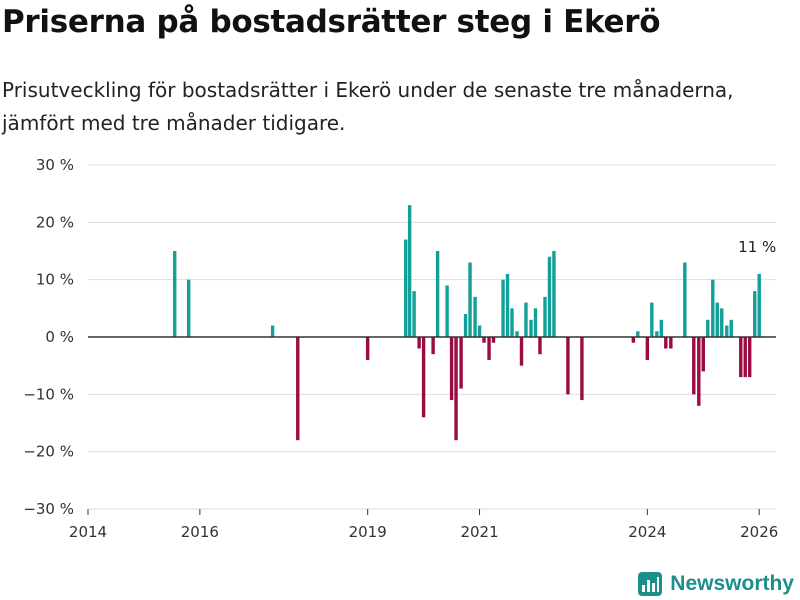 This screenshot has height=600, width=800. What do you see at coordinates (48, 452) in the screenshot?
I see `y-tick-label: −20 %` at bounding box center [48, 452].